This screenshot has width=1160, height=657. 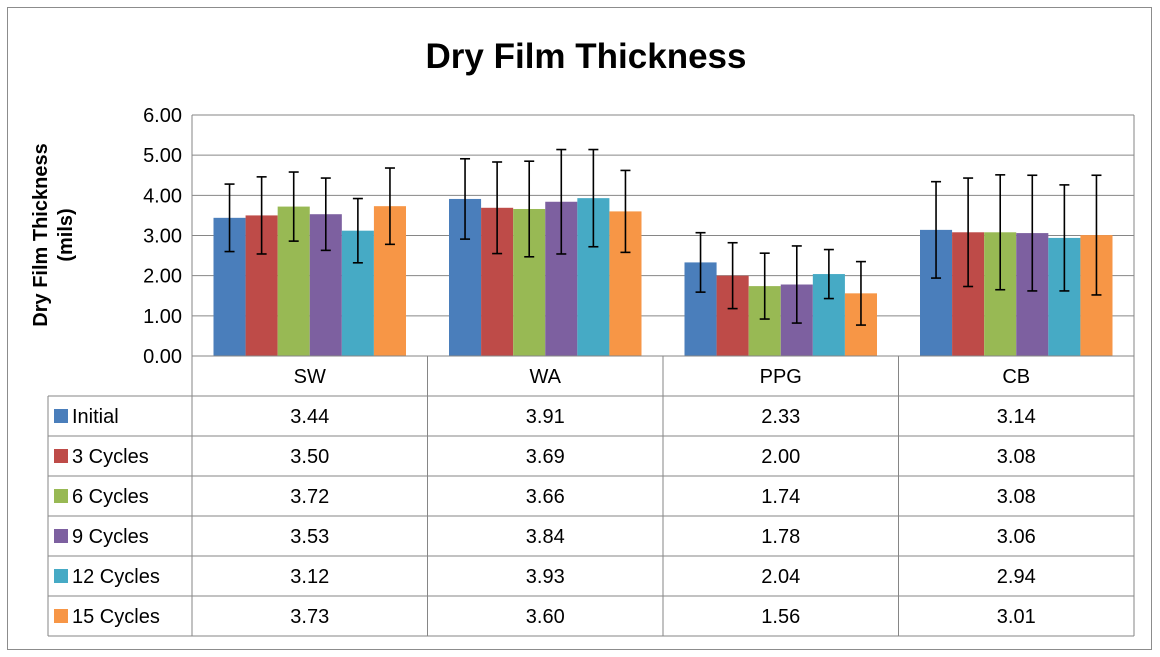 I want to click on data-label: 3.44, so click(x=309, y=417).